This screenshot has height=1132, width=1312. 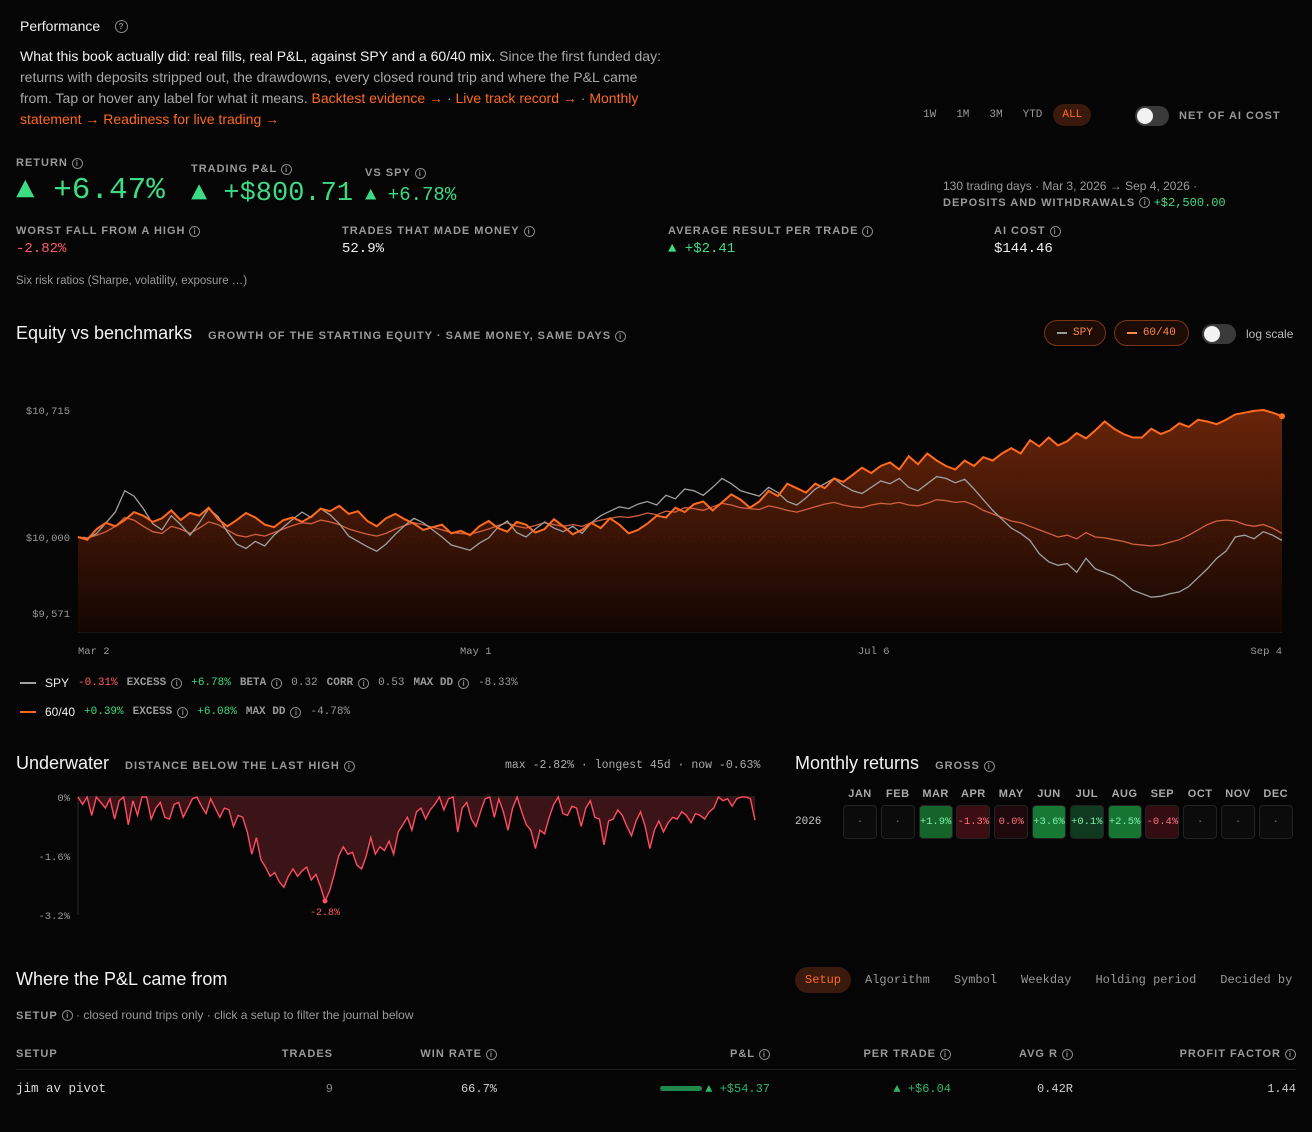 I want to click on tab-holding-period: Holding period, so click(x=1146, y=980).